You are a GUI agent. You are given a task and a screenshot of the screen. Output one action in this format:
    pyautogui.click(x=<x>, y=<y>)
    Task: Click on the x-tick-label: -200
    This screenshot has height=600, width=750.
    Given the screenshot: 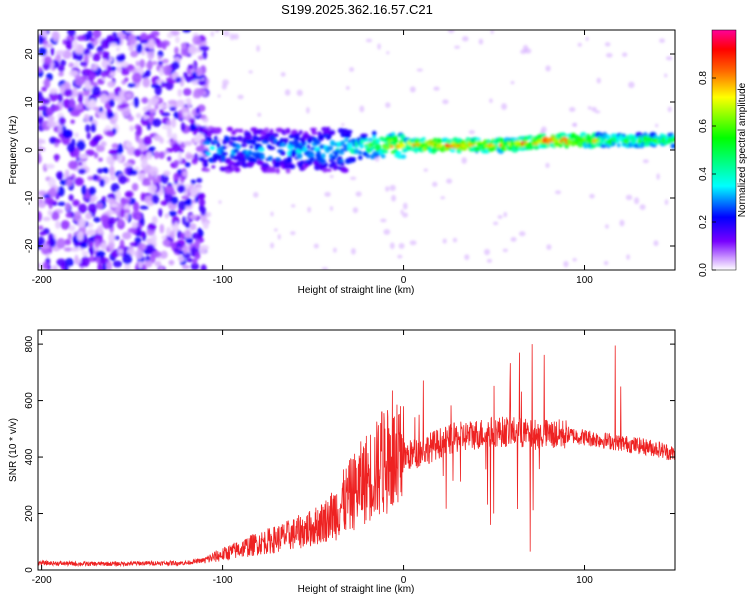 What is the action you would take?
    pyautogui.click(x=42, y=280)
    